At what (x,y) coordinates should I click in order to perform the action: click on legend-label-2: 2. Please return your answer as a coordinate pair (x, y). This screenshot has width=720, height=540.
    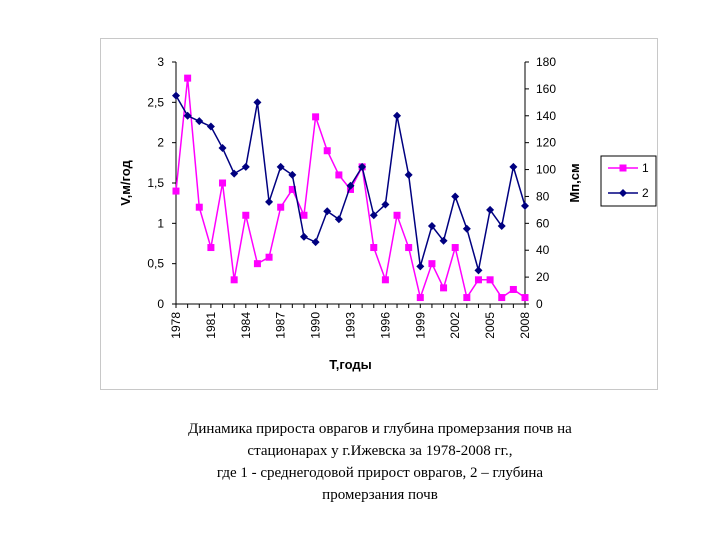
    Looking at the image, I should click on (645, 193).